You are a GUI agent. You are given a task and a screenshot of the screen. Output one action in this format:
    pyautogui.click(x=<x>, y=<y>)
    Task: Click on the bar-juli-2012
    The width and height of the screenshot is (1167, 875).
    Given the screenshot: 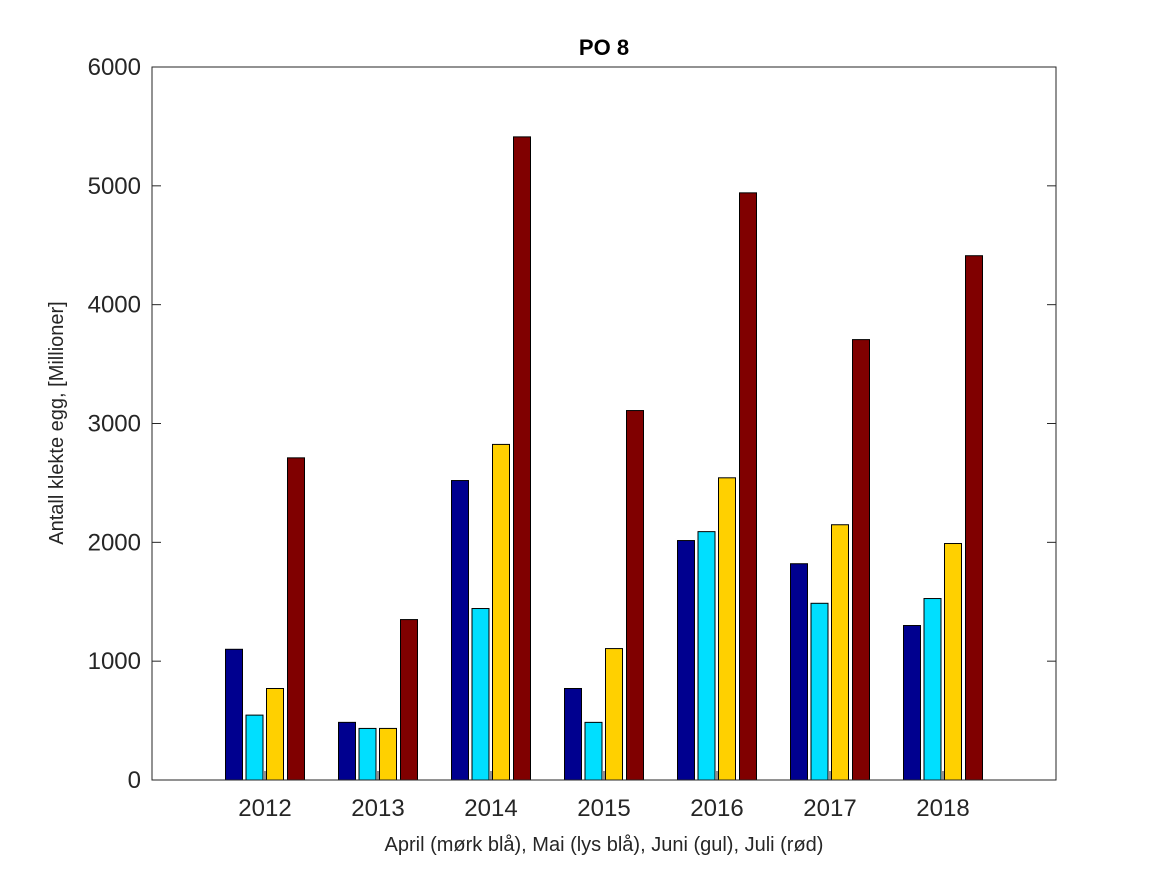 What is the action you would take?
    pyautogui.click(x=296, y=619)
    